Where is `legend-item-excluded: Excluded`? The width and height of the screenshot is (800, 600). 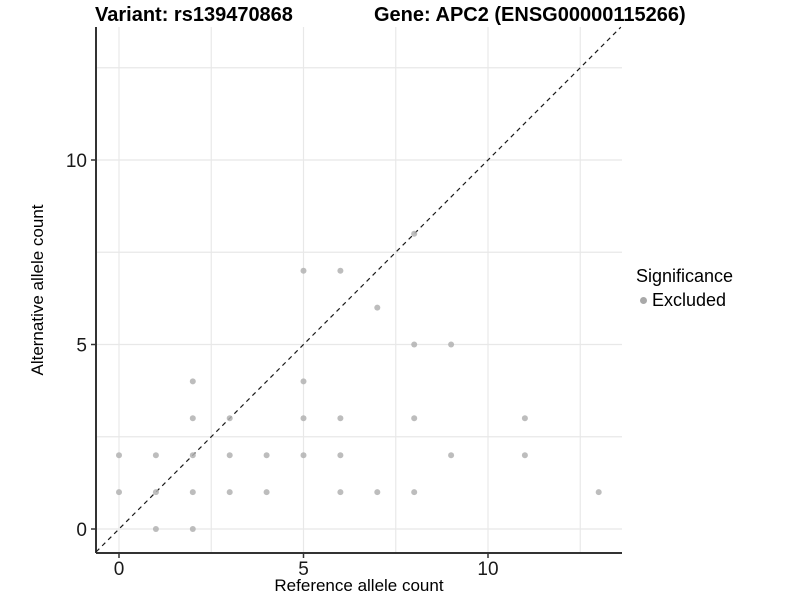 legend-item-excluded: Excluded is located at coordinates (684, 300).